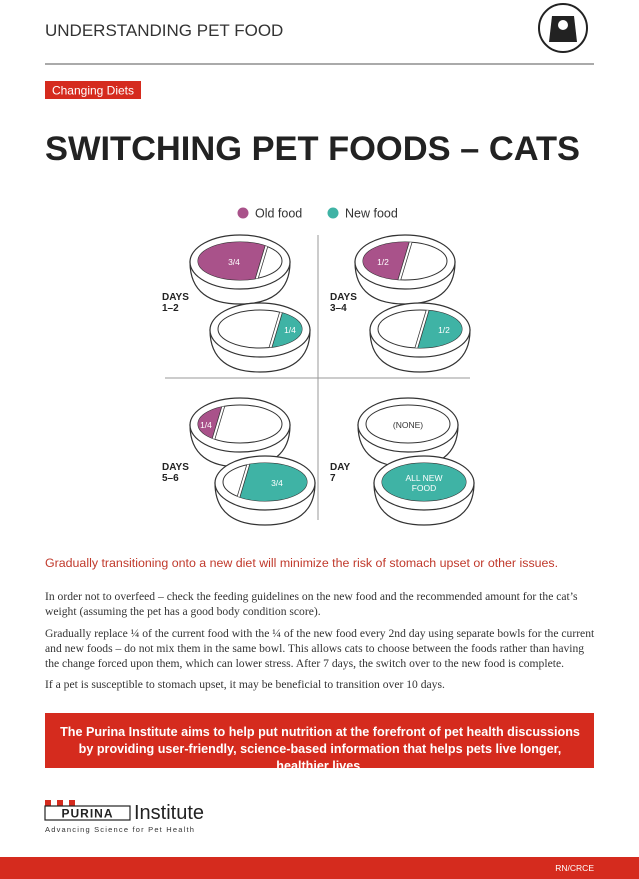 This screenshot has height=879, width=639. Describe the element at coordinates (170, 308) in the screenshot. I see `days-label: 1–2` at that location.